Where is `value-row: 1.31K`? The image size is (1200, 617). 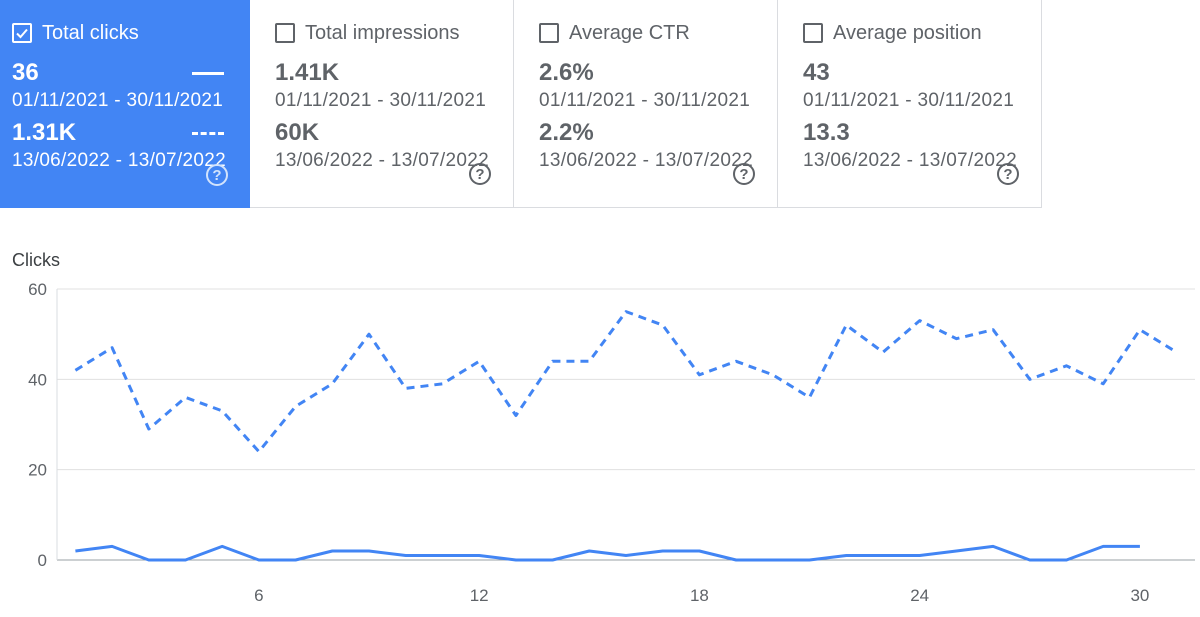 value-row: 1.31K is located at coordinates (125, 133).